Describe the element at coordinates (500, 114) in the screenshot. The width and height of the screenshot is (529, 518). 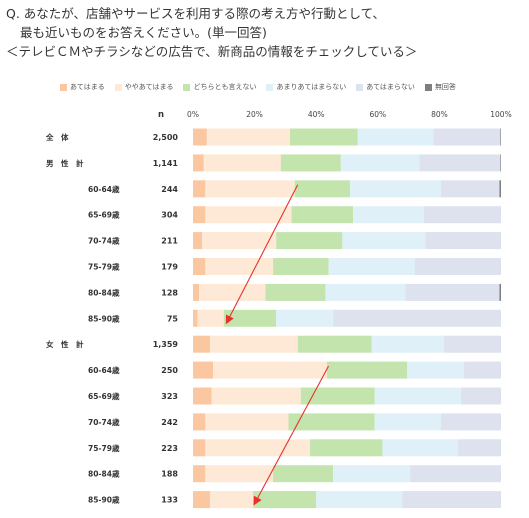
I see `x-tick-label: 100%` at that location.